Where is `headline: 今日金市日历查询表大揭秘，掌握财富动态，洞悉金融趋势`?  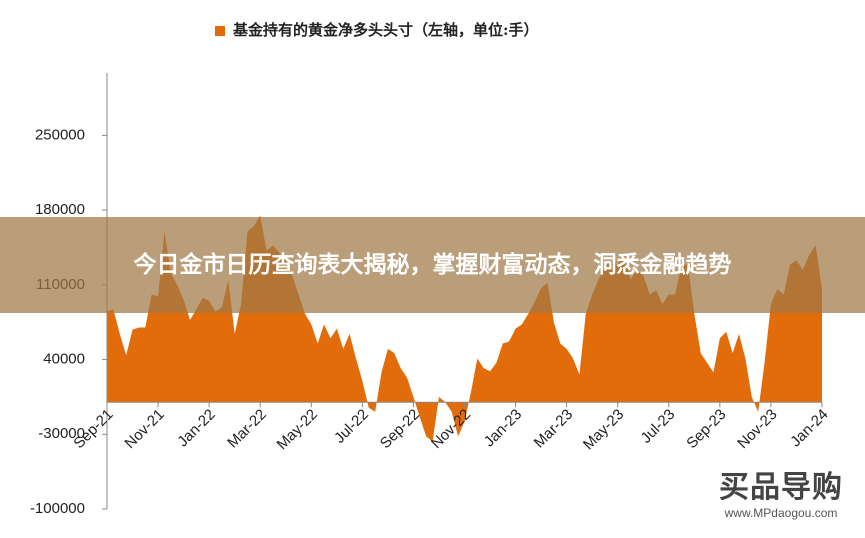
headline: 今日金市日历查询表大揭秘，掌握财富动态，洞悉金融趋势 is located at coordinates (432, 265).